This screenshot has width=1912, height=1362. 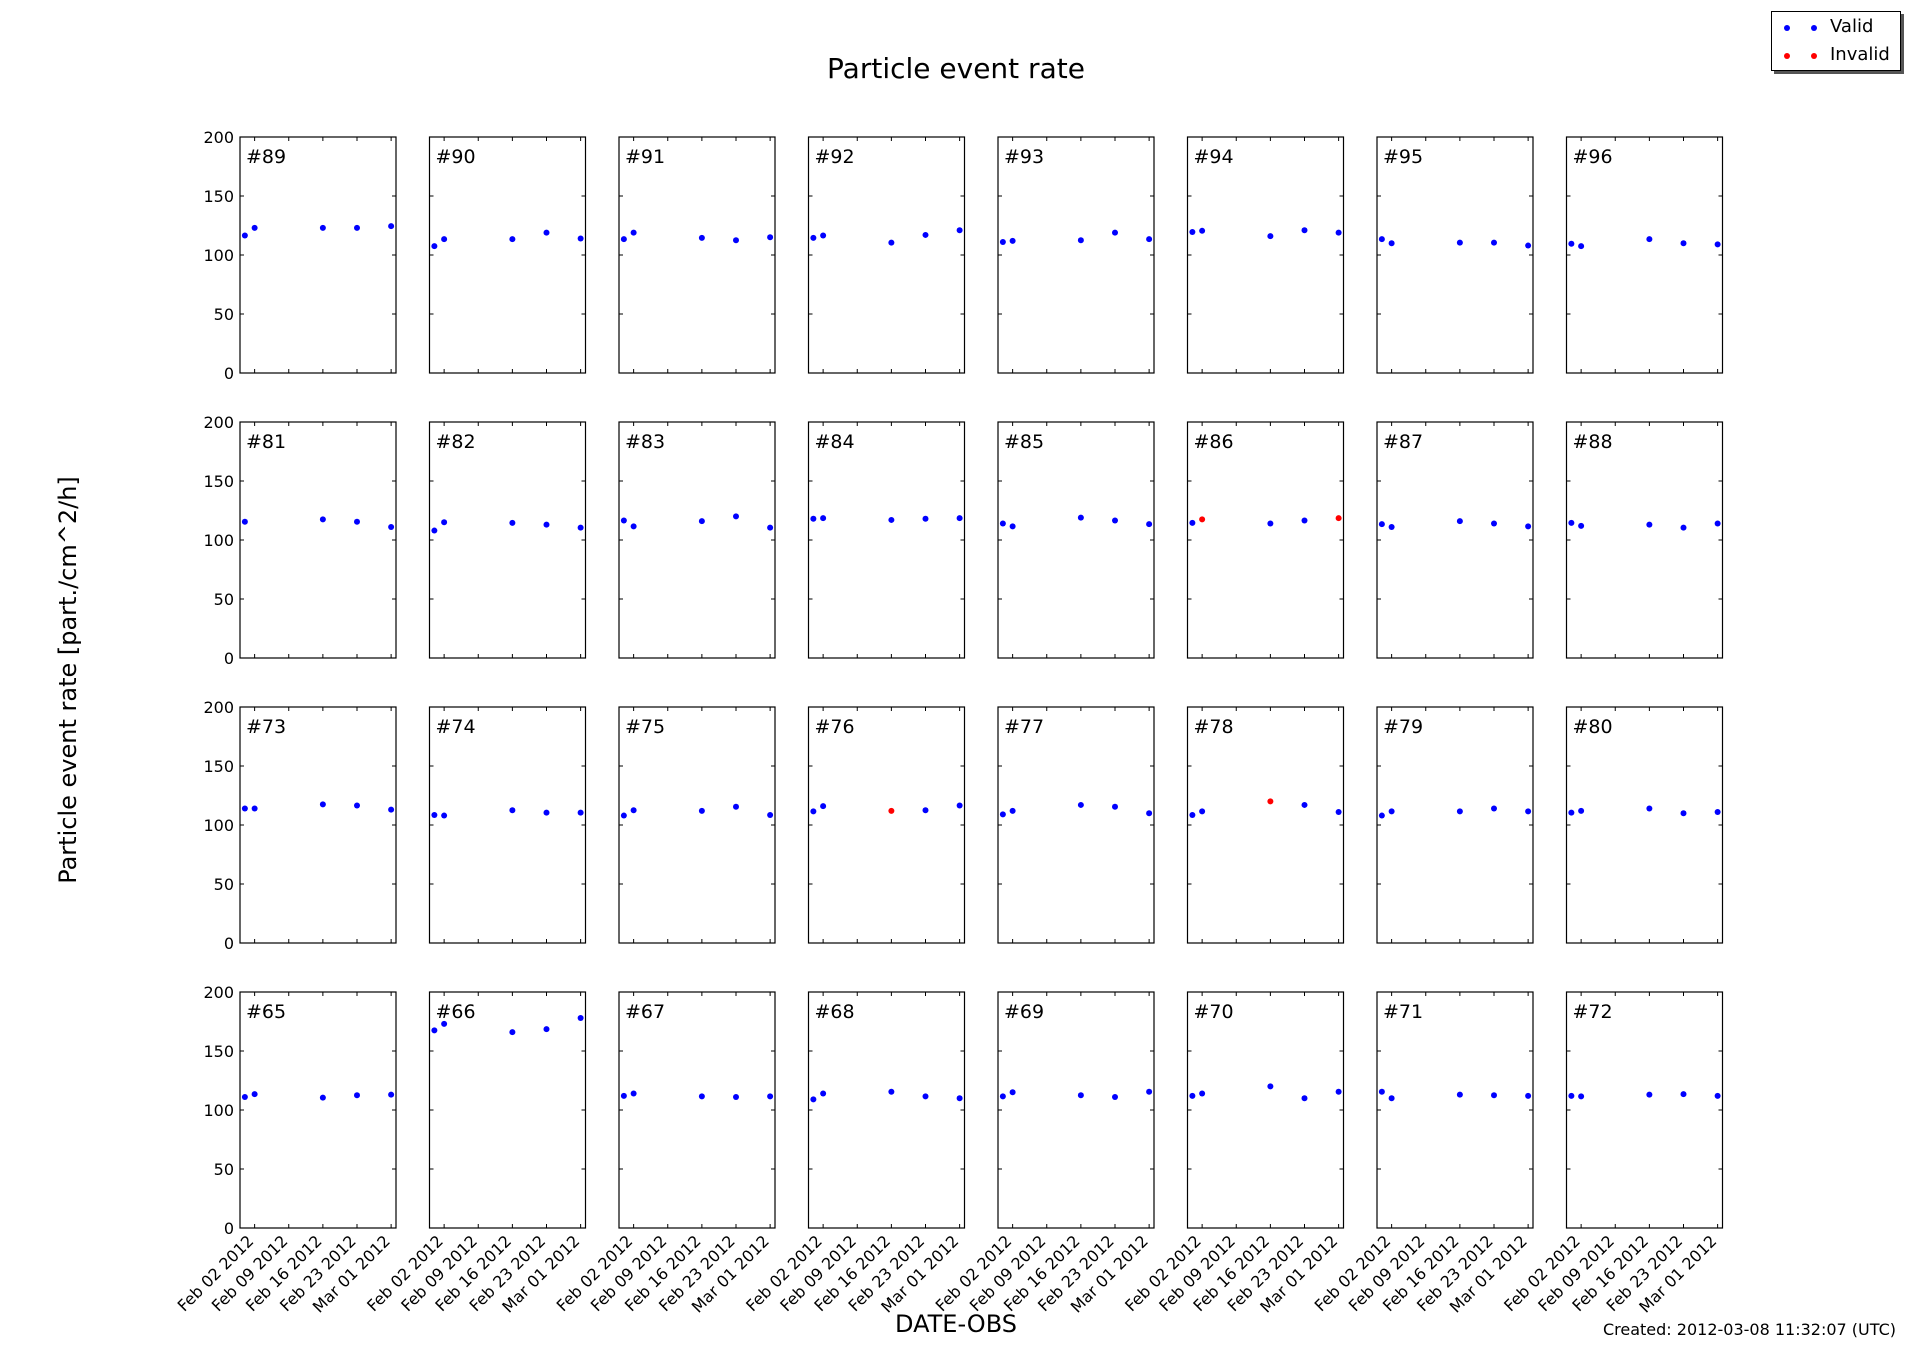 I want to click on y-tick-label: 100, so click(x=218, y=540).